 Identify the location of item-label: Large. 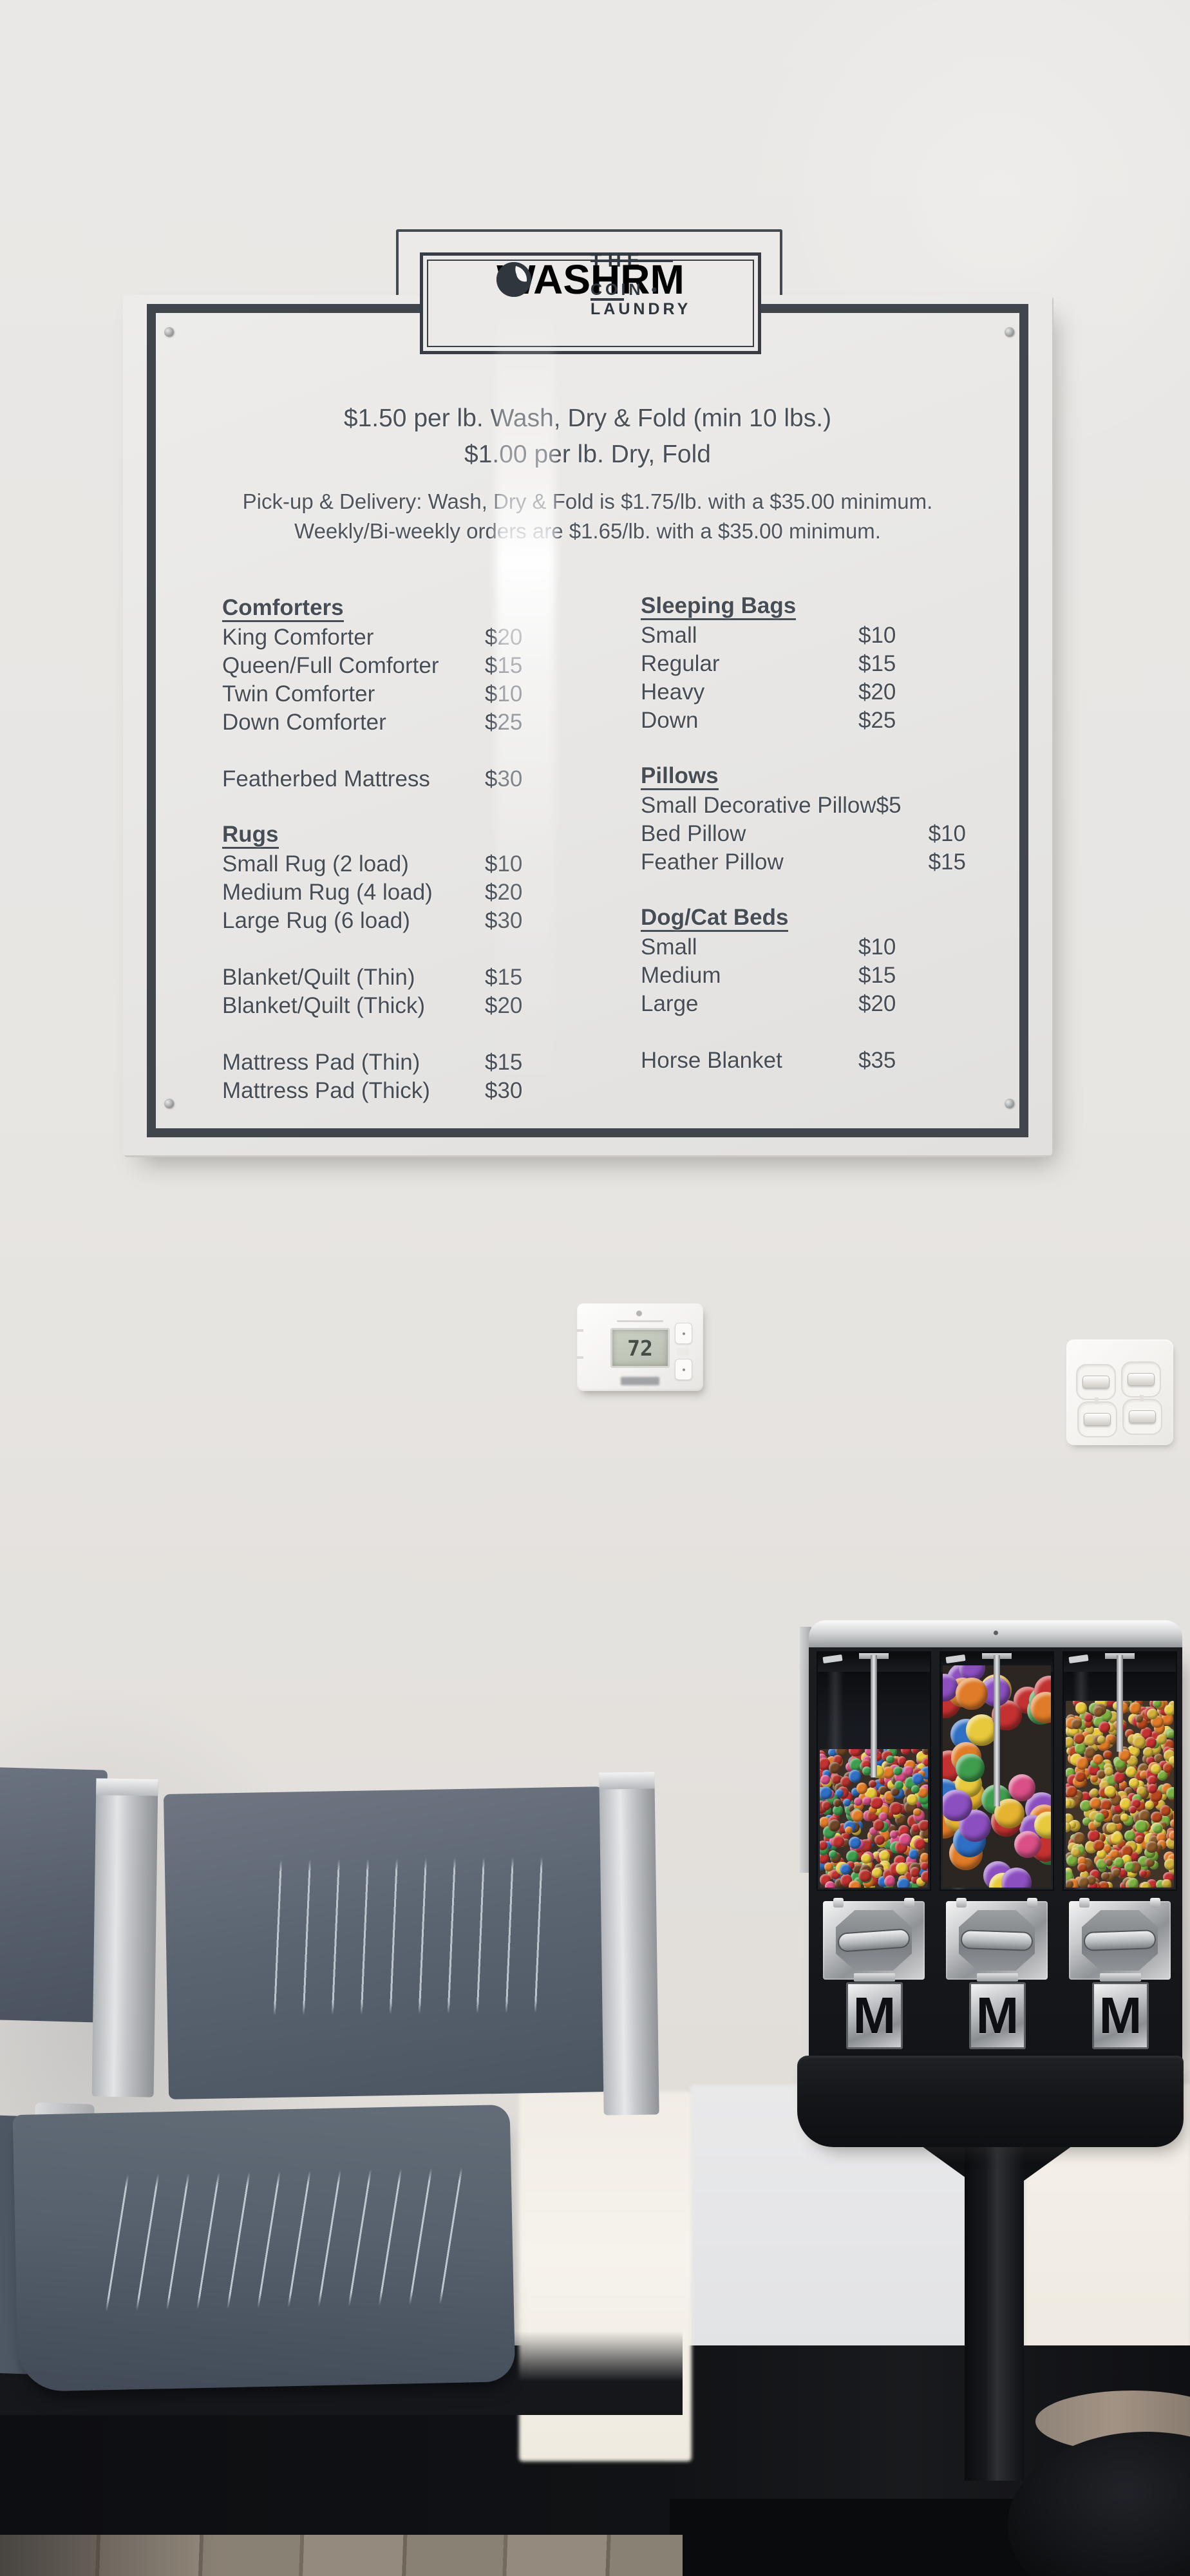
(670, 1004).